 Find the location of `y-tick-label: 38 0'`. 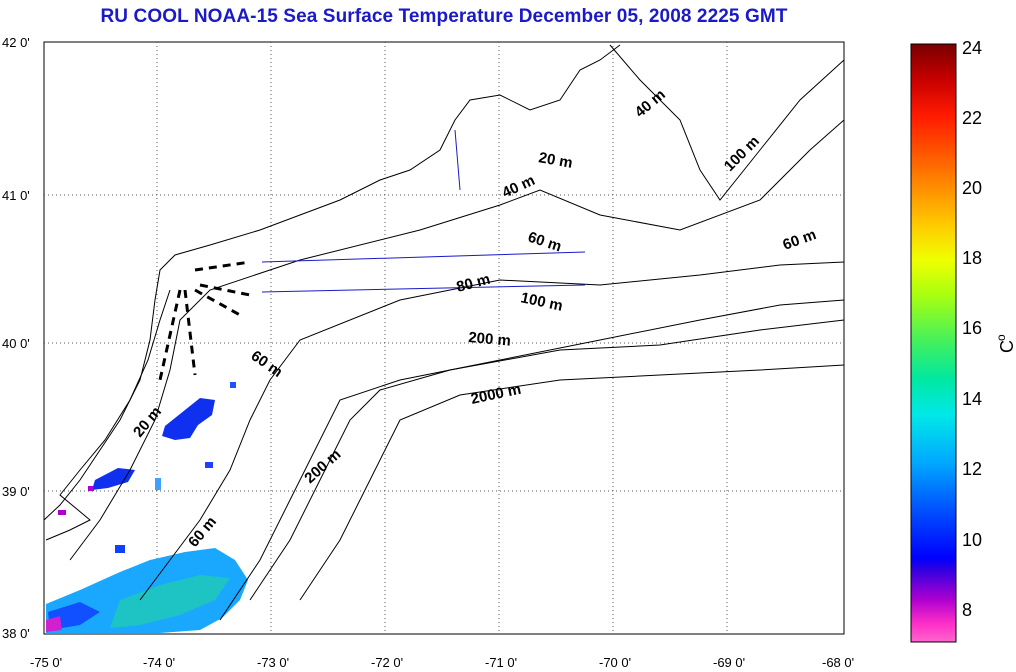

y-tick-label: 38 0' is located at coordinates (16, 633).